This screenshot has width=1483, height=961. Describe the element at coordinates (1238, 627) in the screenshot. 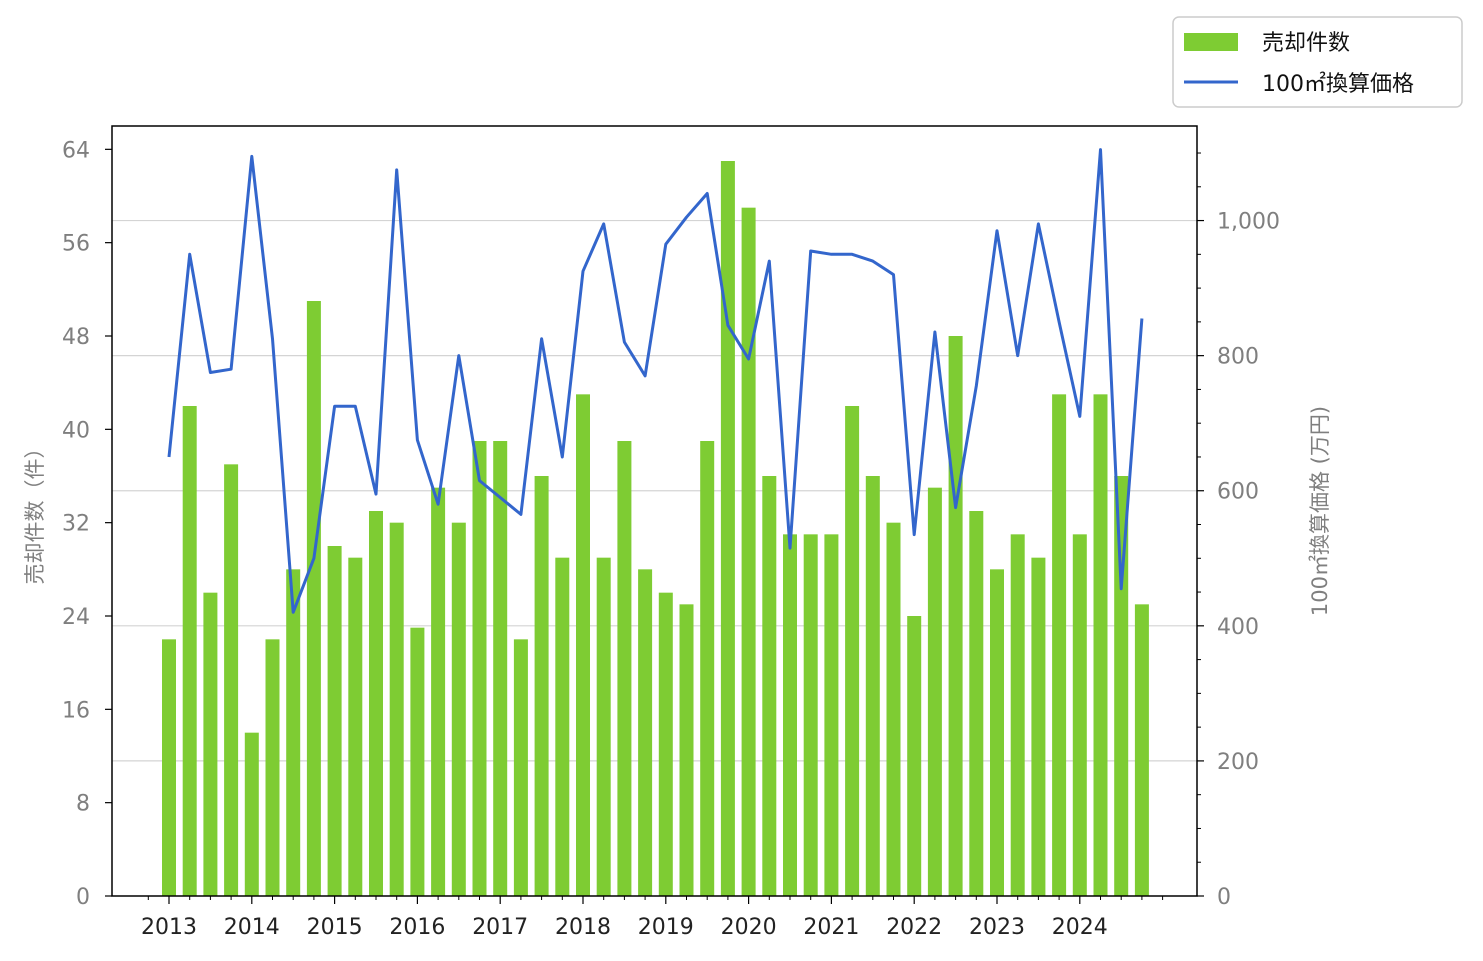

I see `right-tick-label: 400` at that location.